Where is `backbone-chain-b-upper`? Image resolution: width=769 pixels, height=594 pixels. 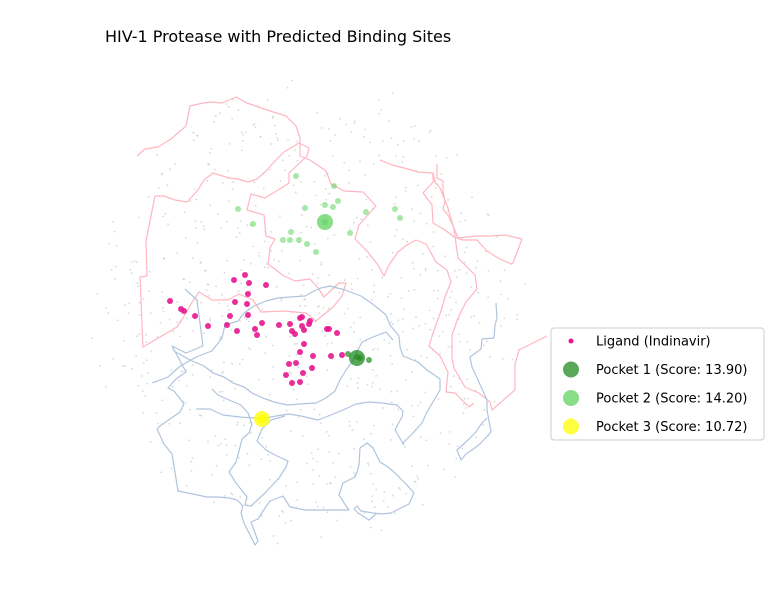
backbone-chain-b-upper is located at coordinates (296, 365).